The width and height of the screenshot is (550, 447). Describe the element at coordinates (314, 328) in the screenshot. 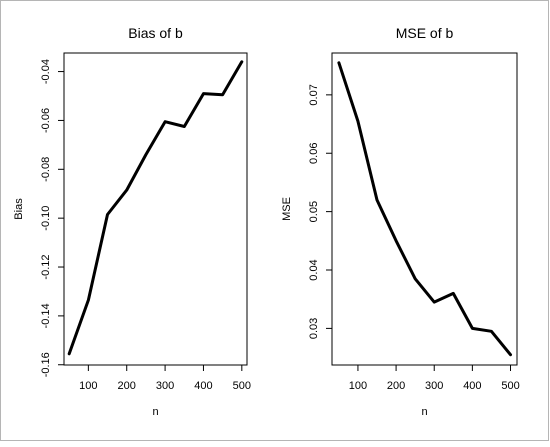

I see `y-tick-label: 0.03` at that location.